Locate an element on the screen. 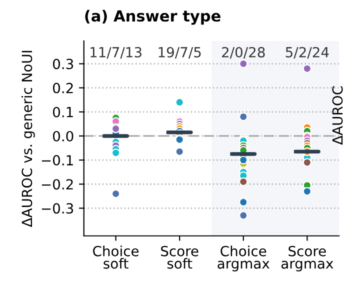 Image resolution: width=351 pixels, height=288 pixels. y-tick-label: −0.1 is located at coordinates (57, 160).